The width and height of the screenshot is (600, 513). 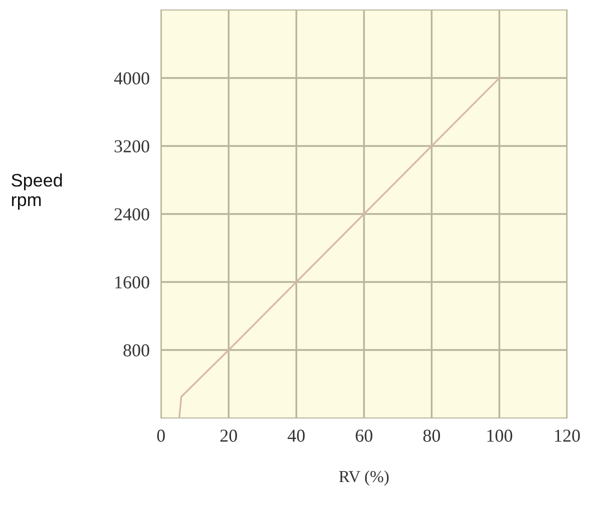 What do you see at coordinates (136, 350) in the screenshot?
I see `y-tick-label: 800` at bounding box center [136, 350].